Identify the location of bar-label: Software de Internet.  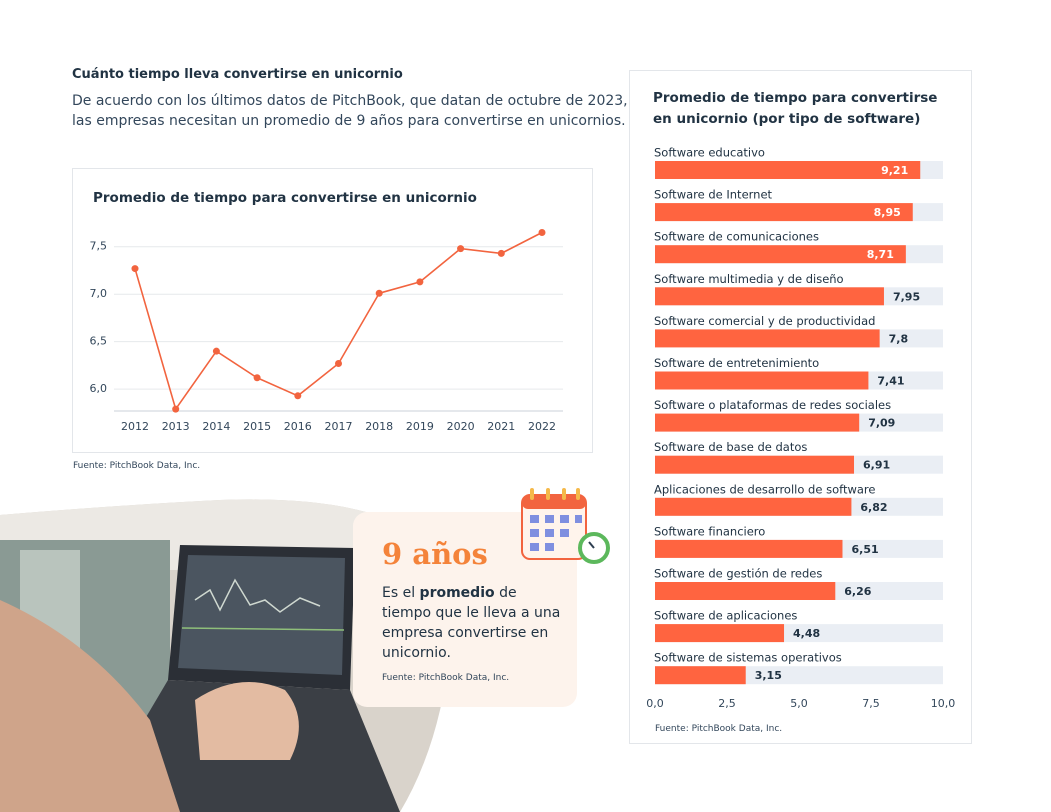
(713, 195).